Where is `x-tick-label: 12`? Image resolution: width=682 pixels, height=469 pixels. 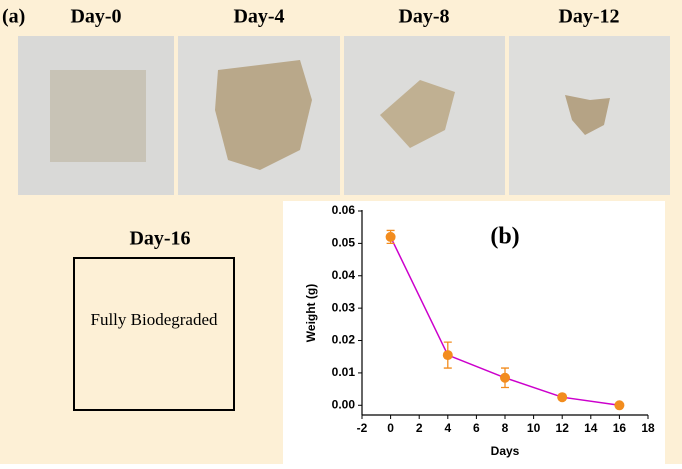
x-tick-label: 12 is located at coordinates (563, 428).